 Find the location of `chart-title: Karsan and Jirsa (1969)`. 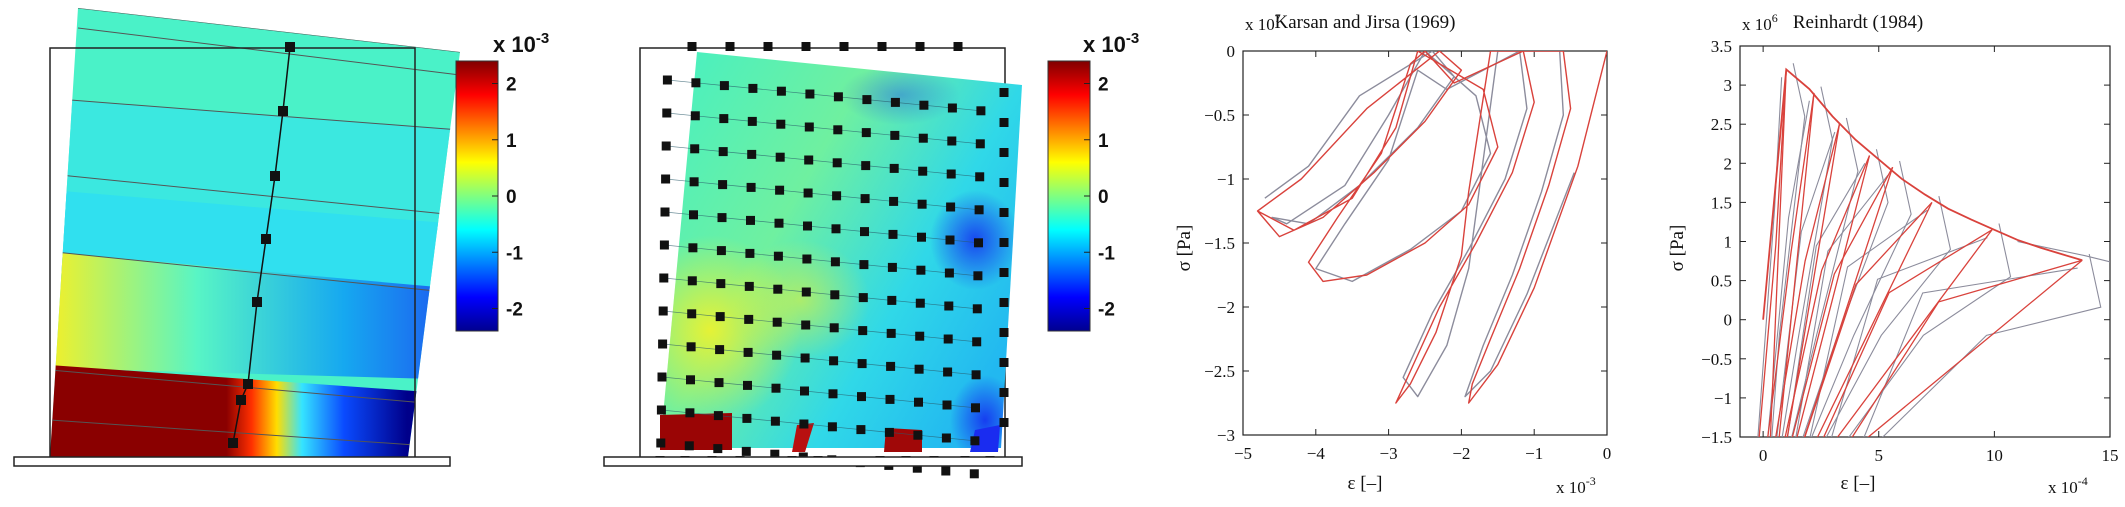

chart-title: Karsan and Jirsa (1969) is located at coordinates (1365, 22).